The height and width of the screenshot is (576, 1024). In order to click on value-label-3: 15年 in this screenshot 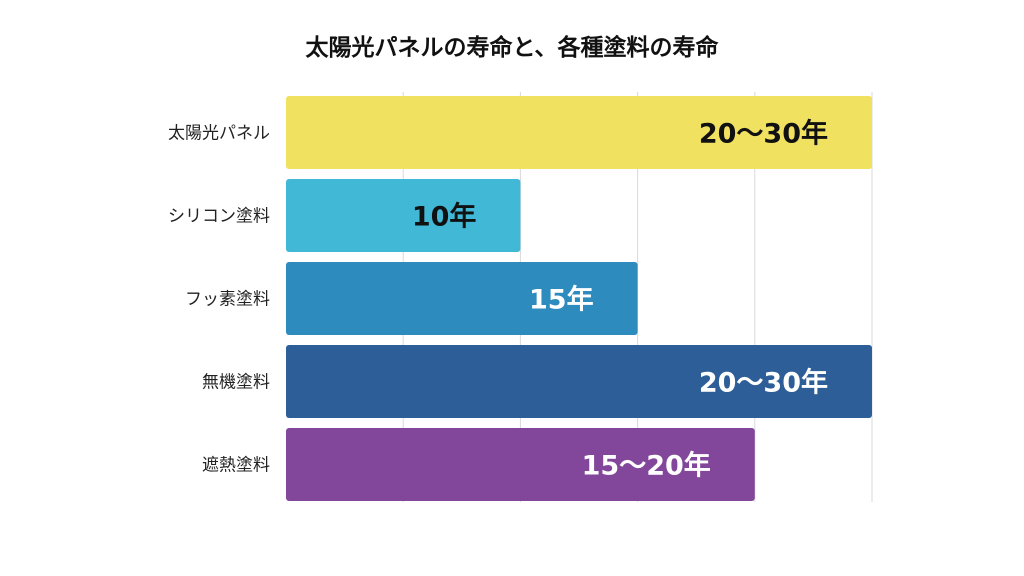, I will do `click(561, 300)`.